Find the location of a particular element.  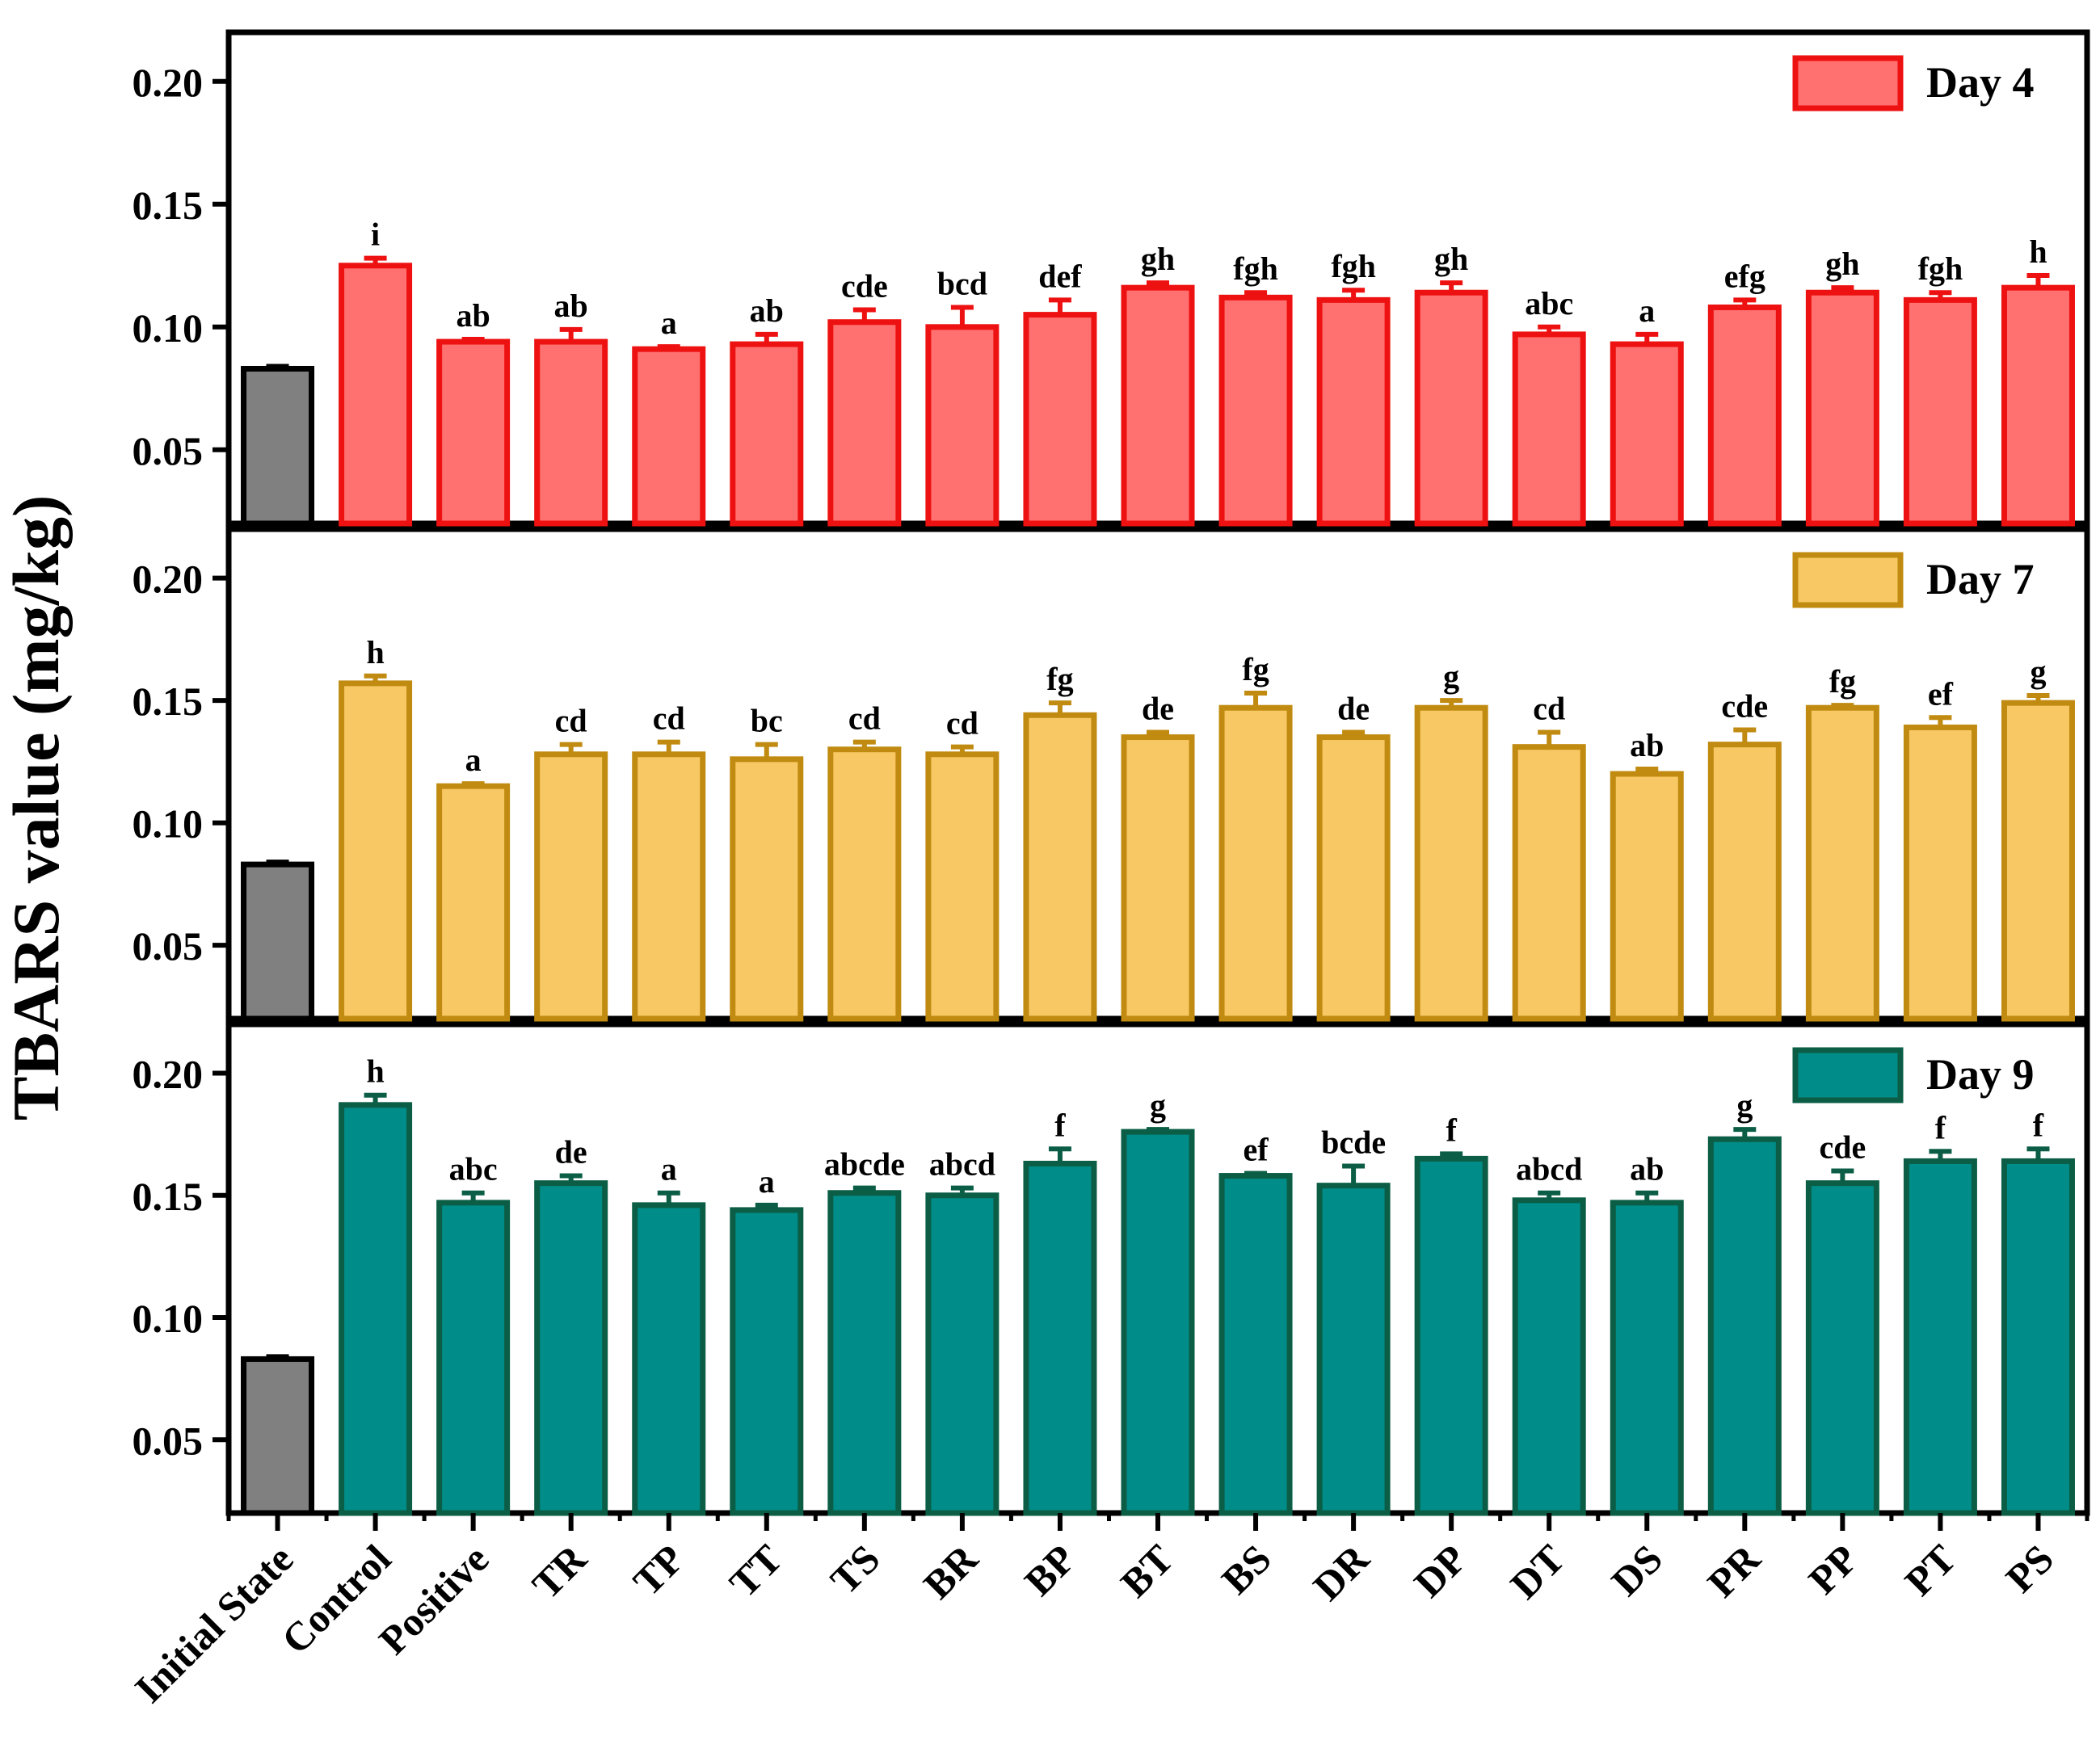

legend-label: Day 4 is located at coordinates (1981, 82).